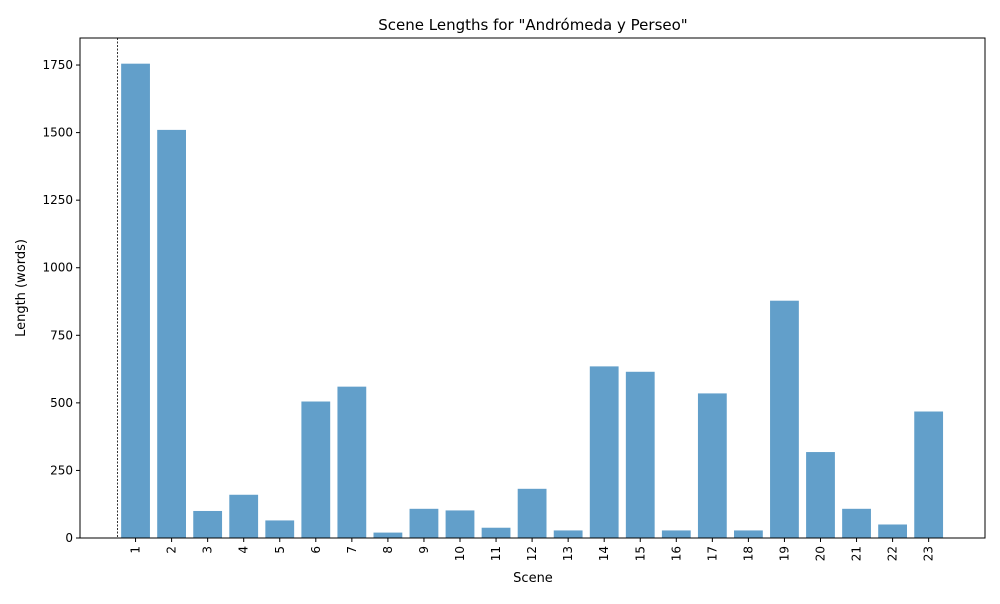 The width and height of the screenshot is (1000, 604). What do you see at coordinates (748, 553) in the screenshot?
I see `x-tick-label-18: 18` at bounding box center [748, 553].